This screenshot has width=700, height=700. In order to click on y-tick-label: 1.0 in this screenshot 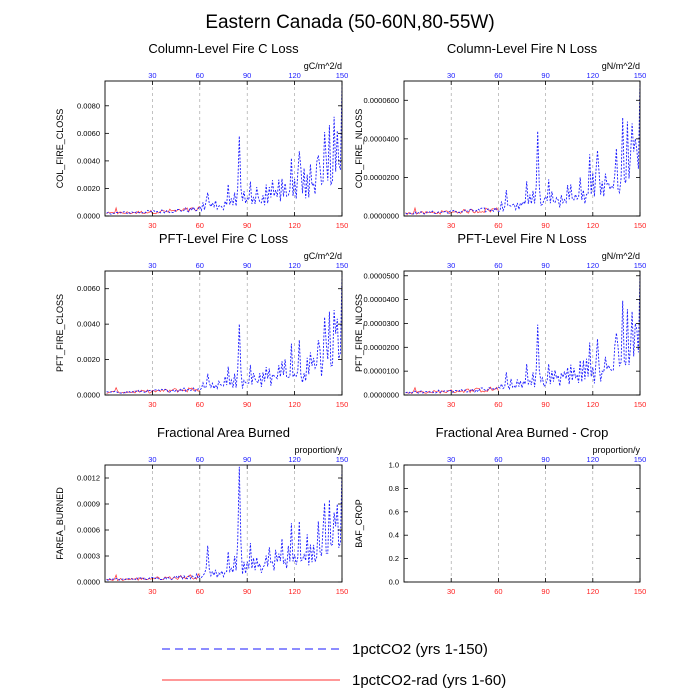, I will do `click(394, 465)`.